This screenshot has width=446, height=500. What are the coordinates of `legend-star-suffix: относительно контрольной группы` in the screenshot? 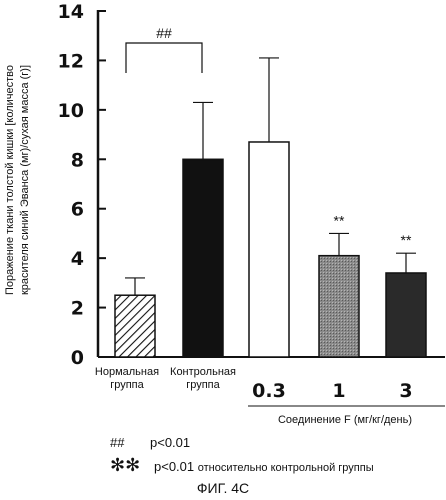 It's located at (285, 468).